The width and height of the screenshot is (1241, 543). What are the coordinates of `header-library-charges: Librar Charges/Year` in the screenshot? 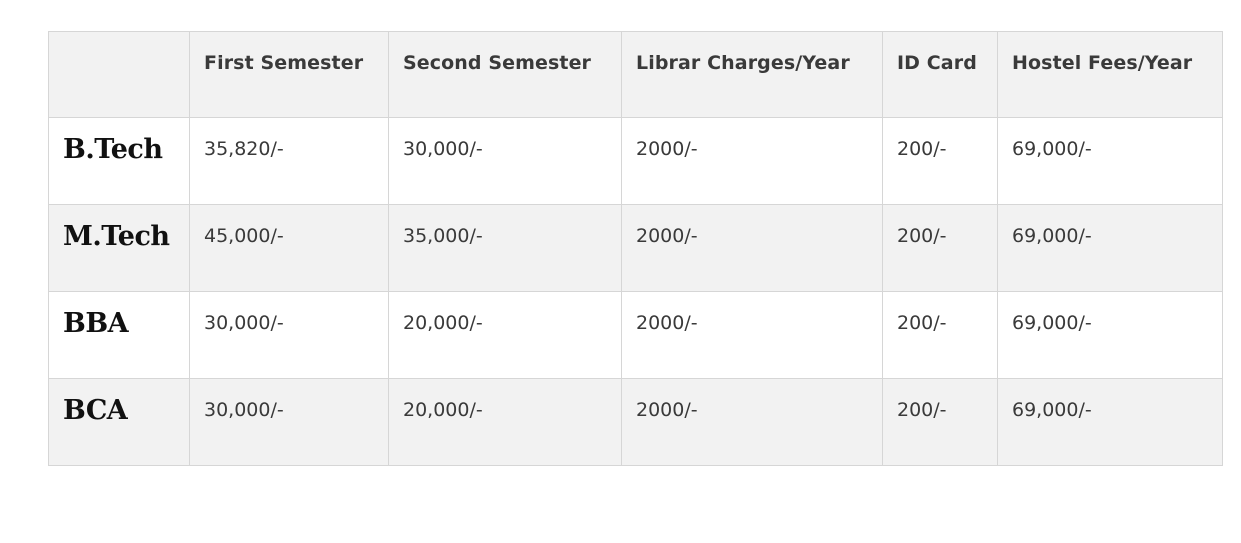 It's located at (752, 74).